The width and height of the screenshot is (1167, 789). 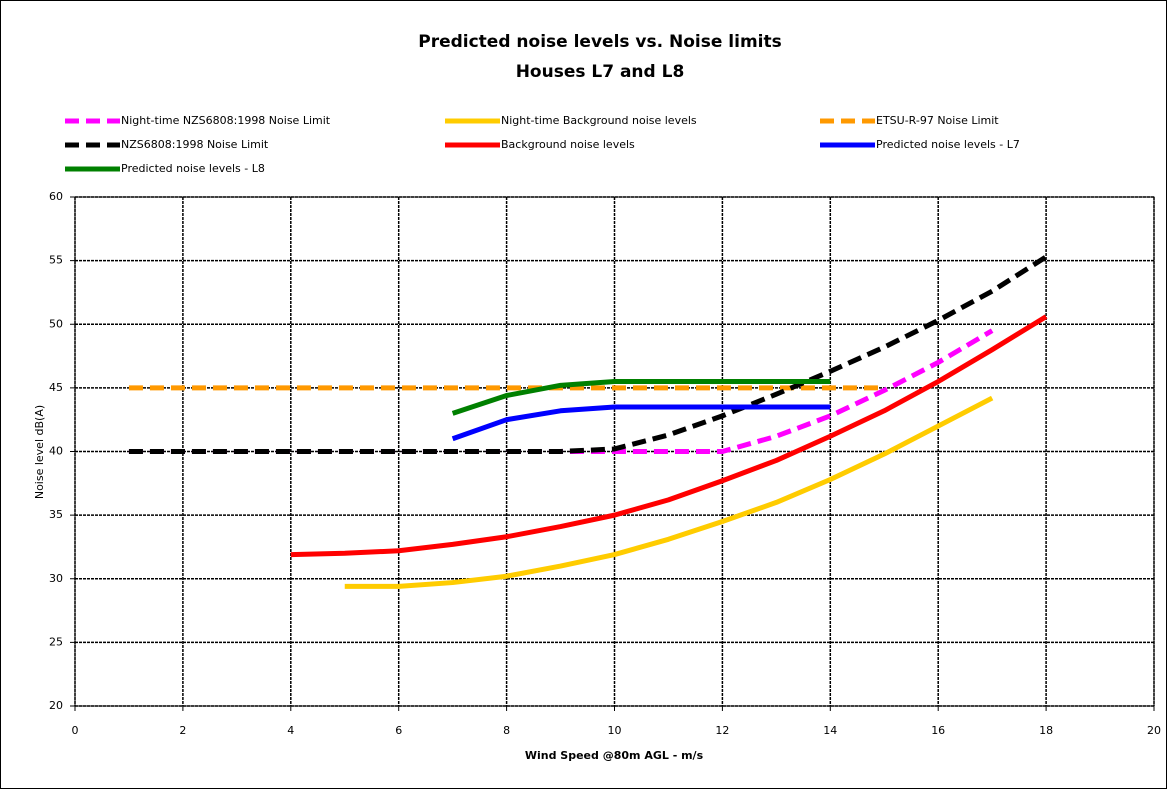 What do you see at coordinates (1154, 730) in the screenshot?
I see `x-tick-label: 20` at bounding box center [1154, 730].